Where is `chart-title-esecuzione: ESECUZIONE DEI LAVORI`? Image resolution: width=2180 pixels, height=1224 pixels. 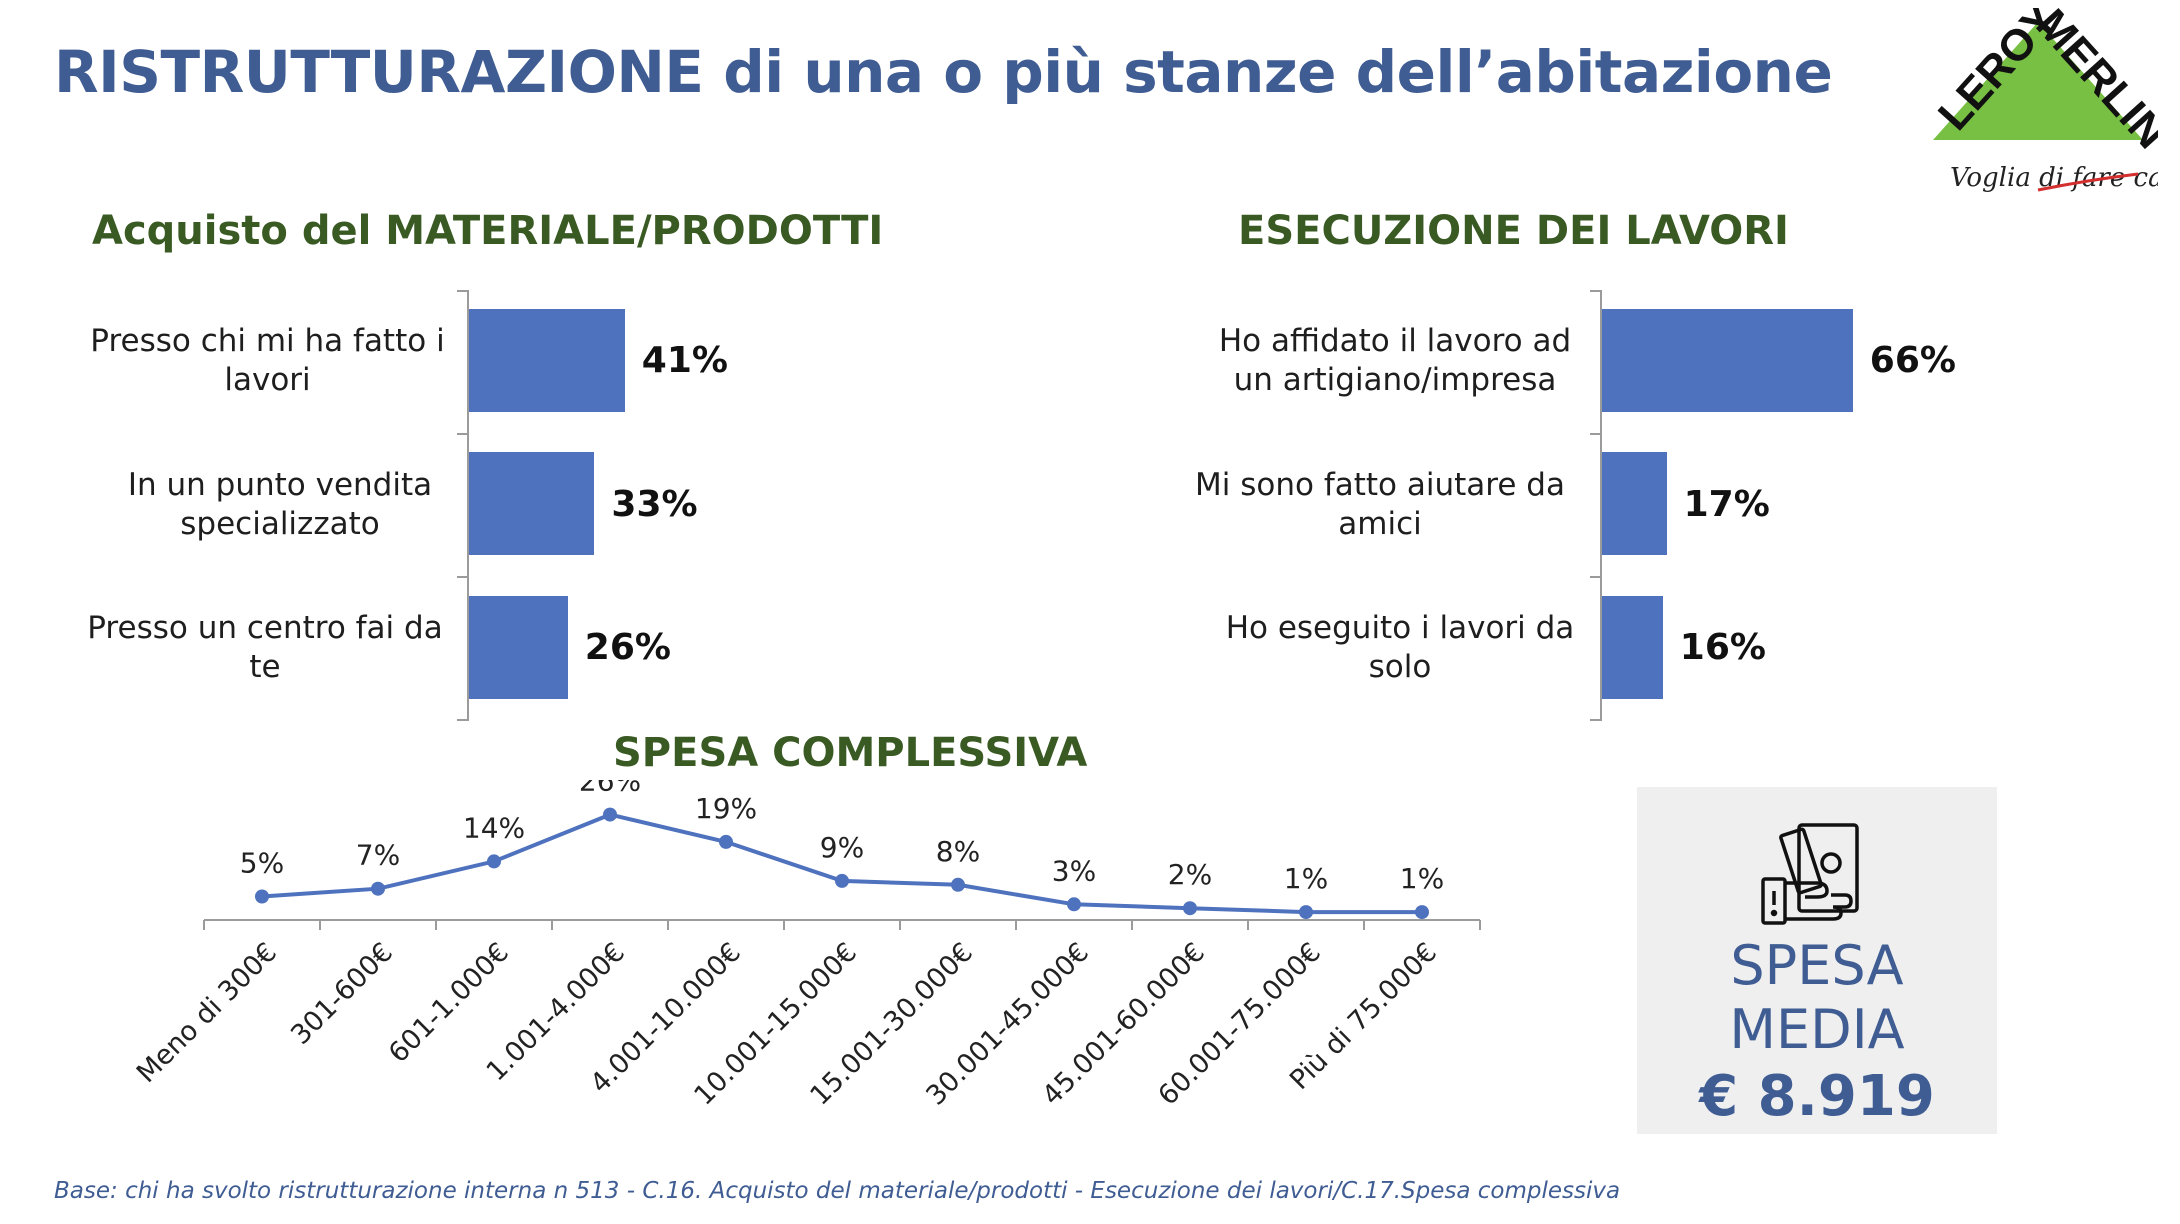
chart-title-esecuzione: ESECUZIONE DEI LAVORI is located at coordinates (1513, 231).